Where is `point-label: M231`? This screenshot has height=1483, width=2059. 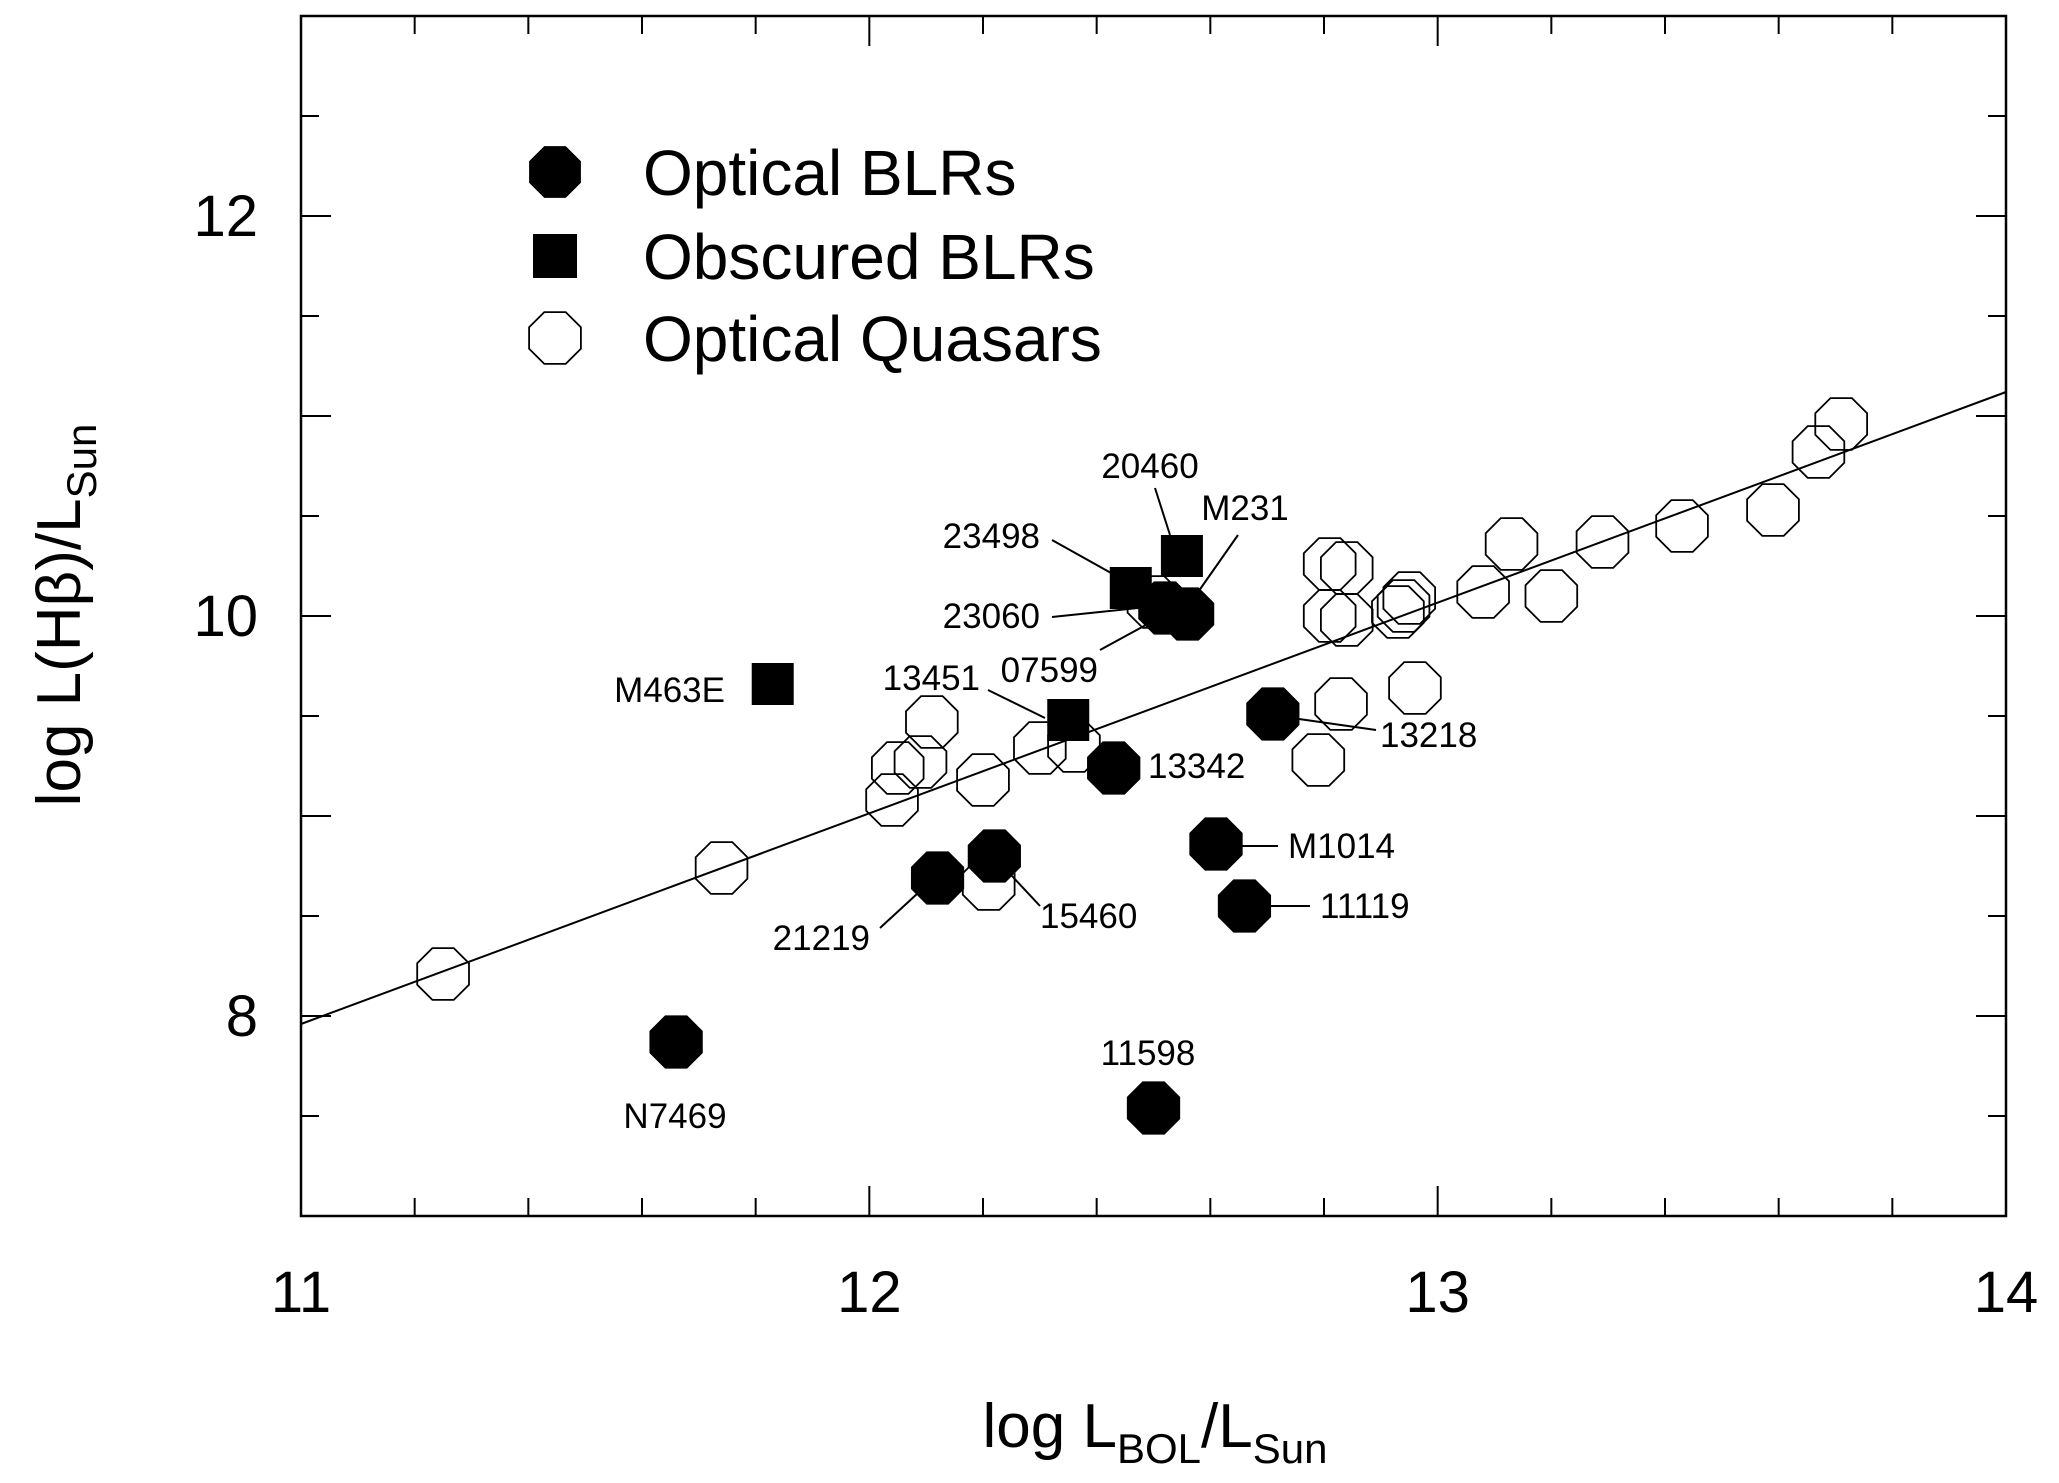
point-label: M231 is located at coordinates (1245, 508).